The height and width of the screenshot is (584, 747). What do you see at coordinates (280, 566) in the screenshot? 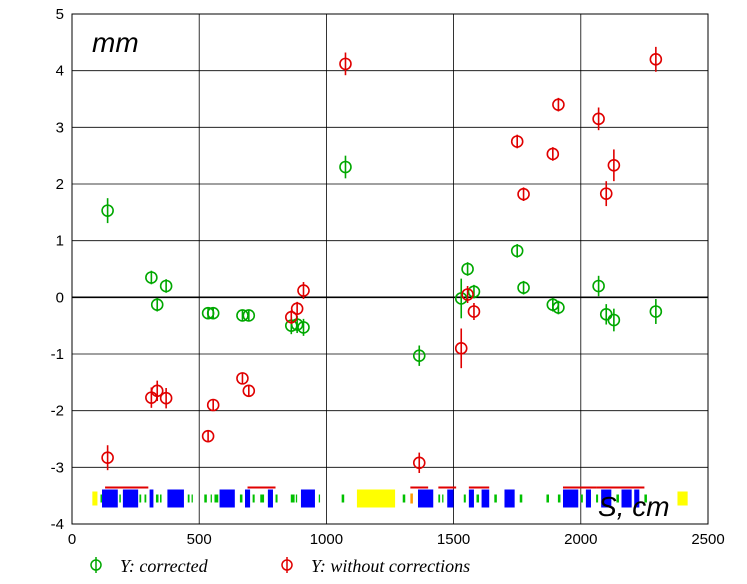
I see `legend: Y: corrected Y: without corrections` at bounding box center [280, 566].